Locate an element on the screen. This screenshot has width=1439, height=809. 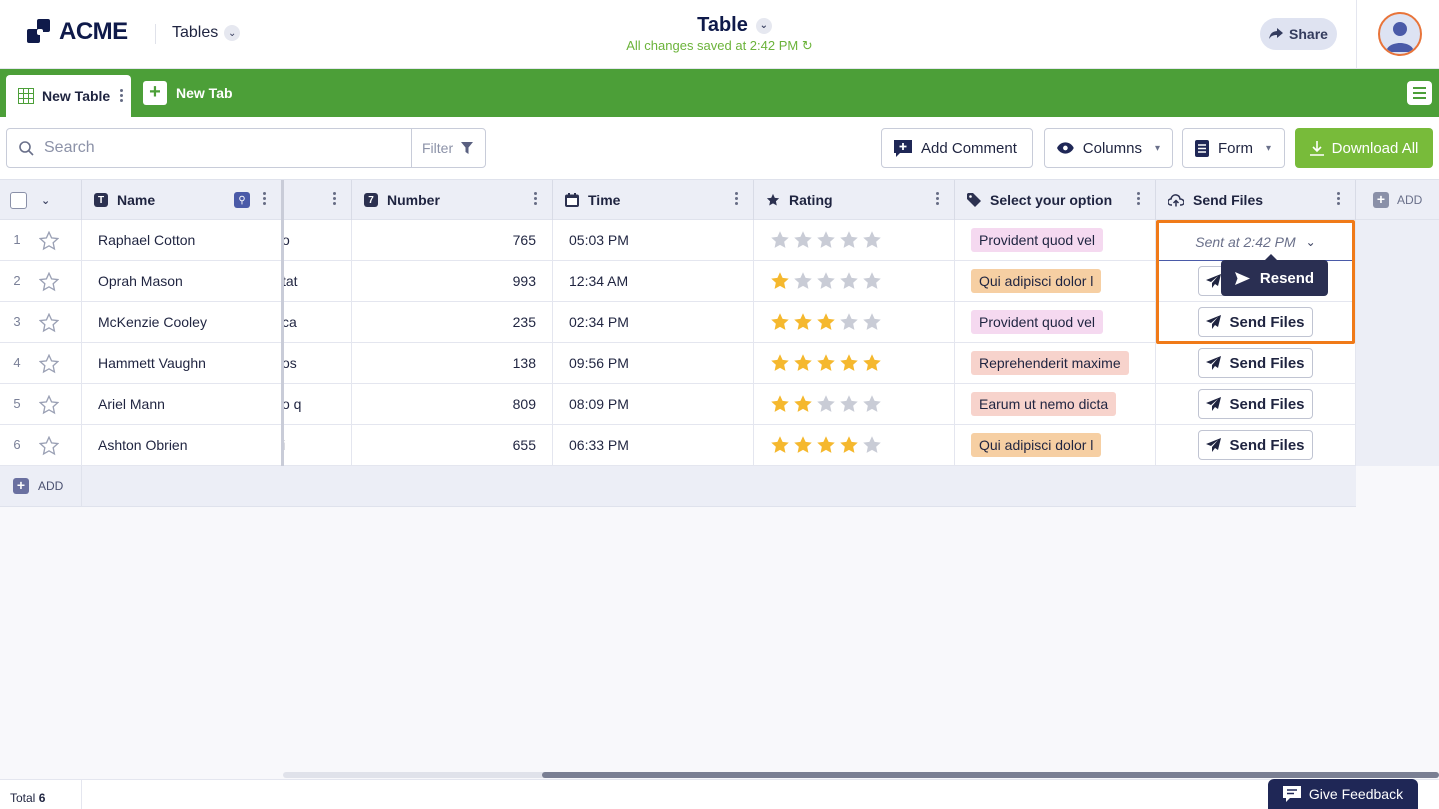
tables-menu: Tables ⌄ is located at coordinates (206, 33).